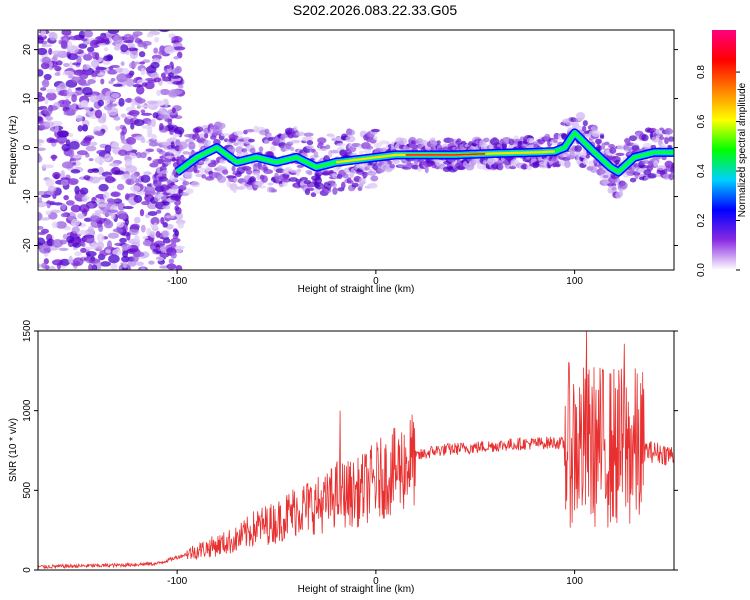 The width and height of the screenshot is (750, 600). Describe the element at coordinates (718, 171) in the screenshot. I see `colorbar-ticks: 0.0 0.2 0.4 0.6 0.8` at that location.